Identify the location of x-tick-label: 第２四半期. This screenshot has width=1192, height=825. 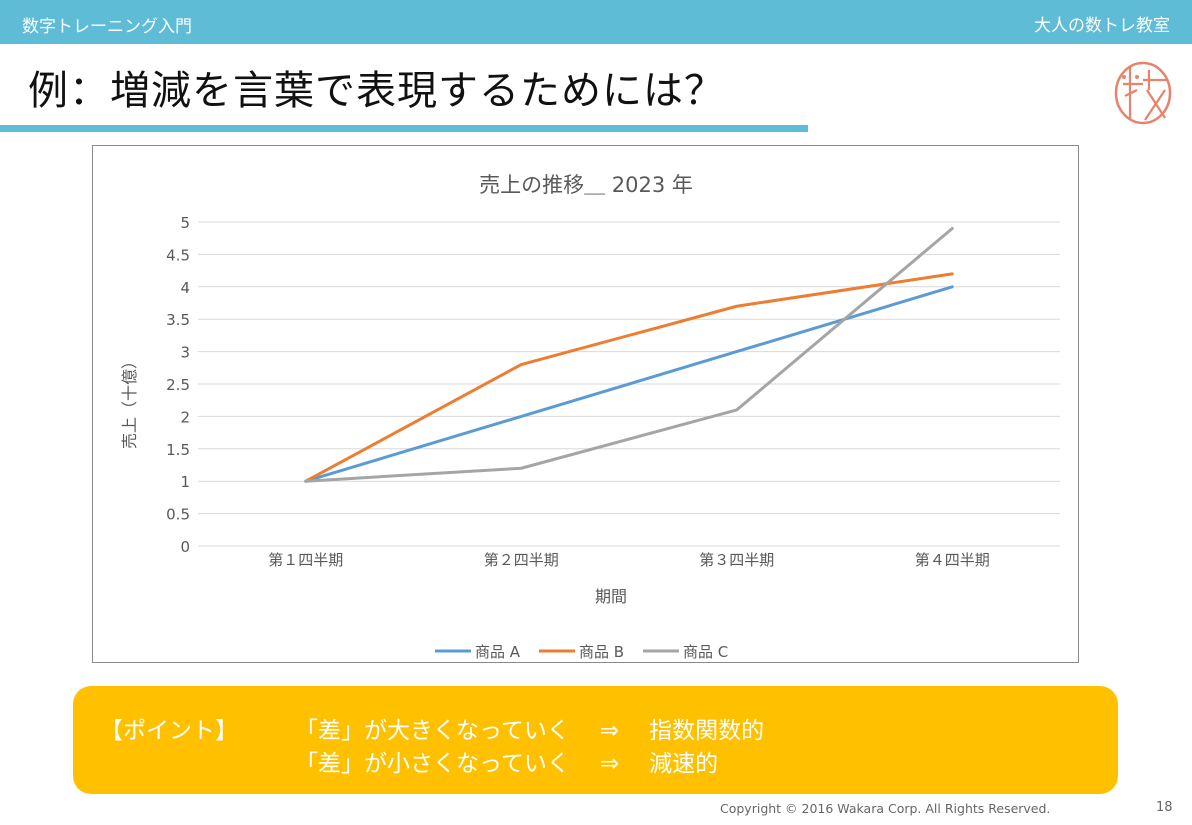
(521, 560).